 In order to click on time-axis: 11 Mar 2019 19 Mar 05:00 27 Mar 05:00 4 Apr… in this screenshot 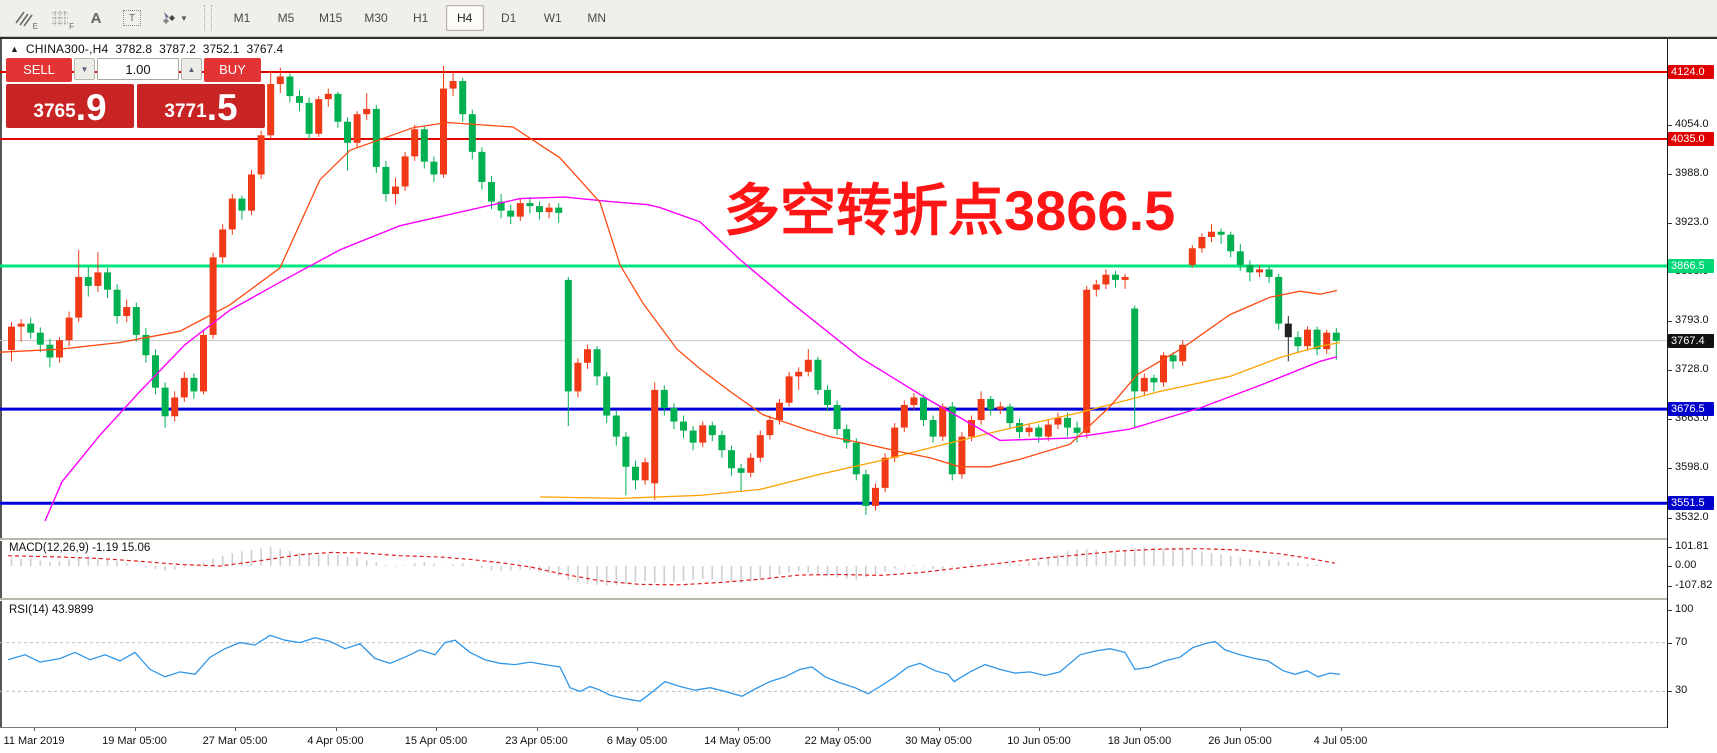, I will do `click(833, 740)`.